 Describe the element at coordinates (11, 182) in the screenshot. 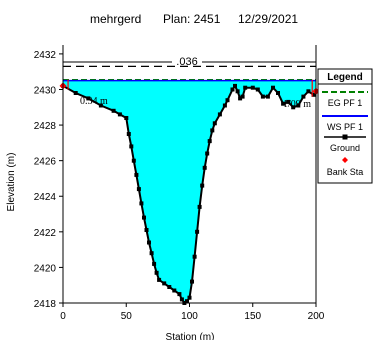

I see `y-axis-label: Elevation (m)` at that location.